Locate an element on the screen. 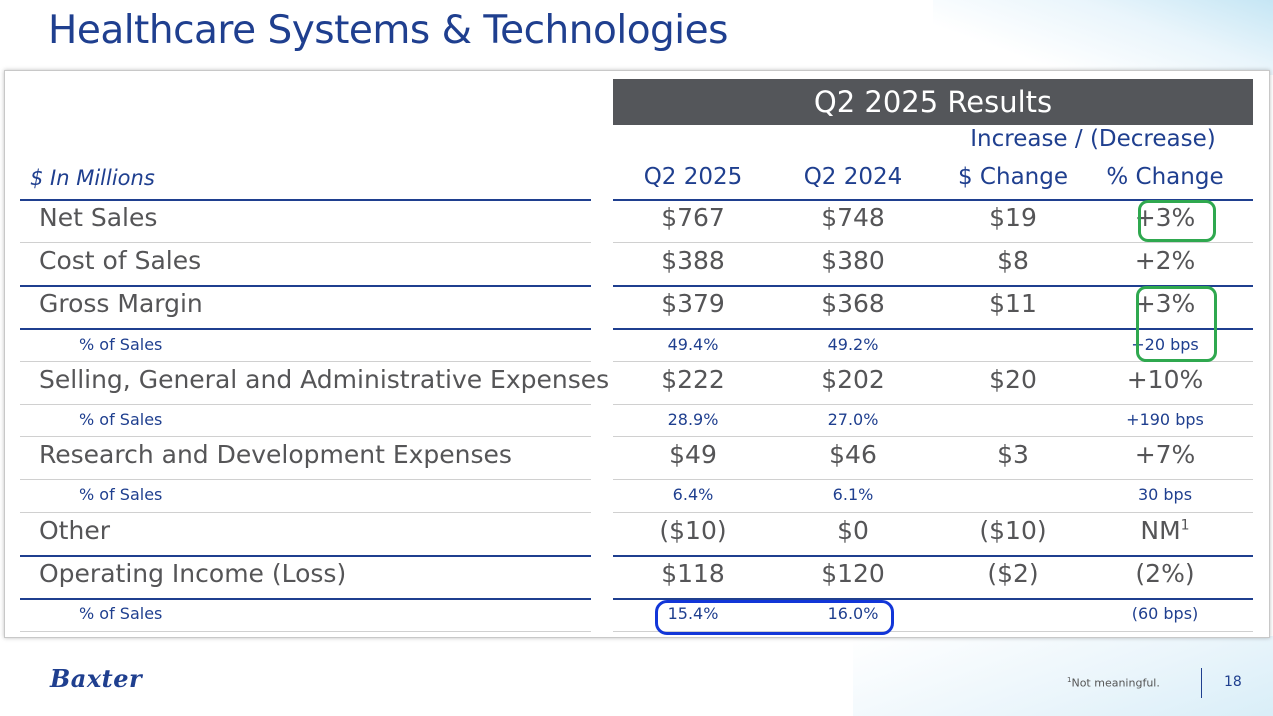 The image size is (1273, 716). cell-q2-2024: 49.2% is located at coordinates (853, 344).